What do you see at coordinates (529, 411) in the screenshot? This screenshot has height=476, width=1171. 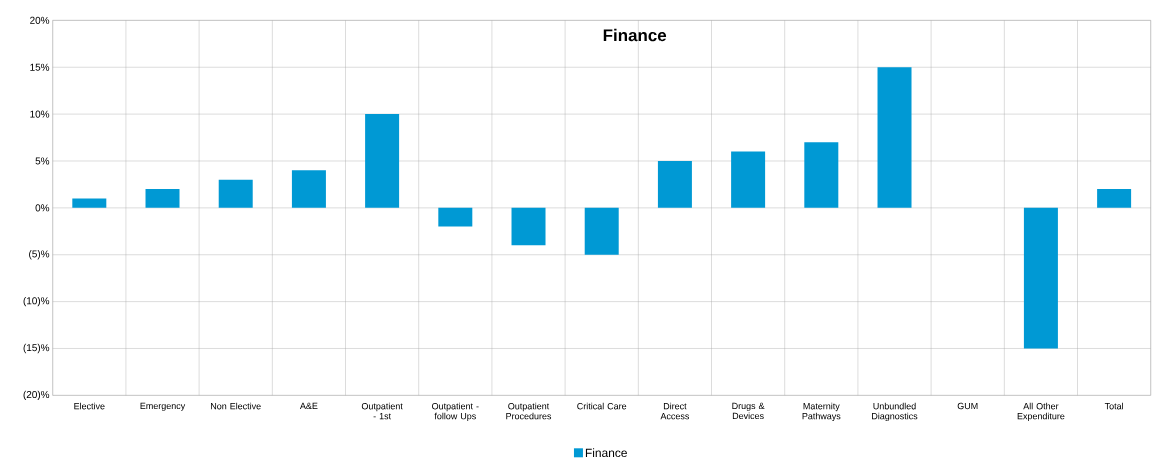 I see `x-tick-label: Outpatient Procedures` at bounding box center [529, 411].